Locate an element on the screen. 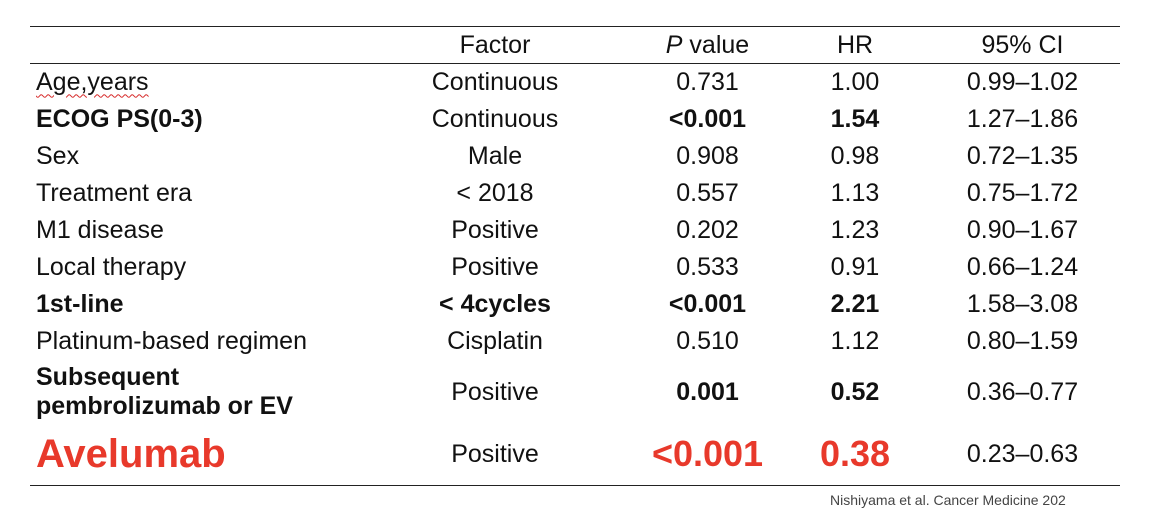  header-ci: 95% CI is located at coordinates (1022, 45).